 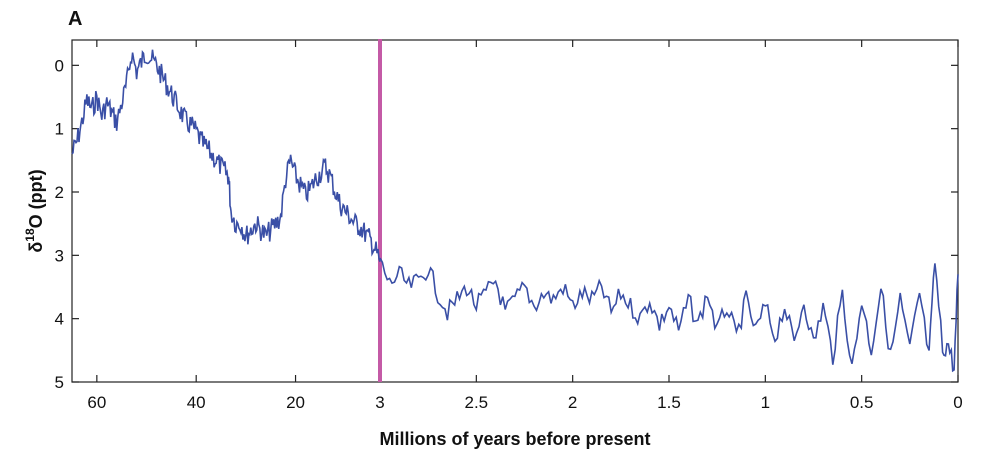 I want to click on y-tick-label: 4, so click(x=59, y=319).